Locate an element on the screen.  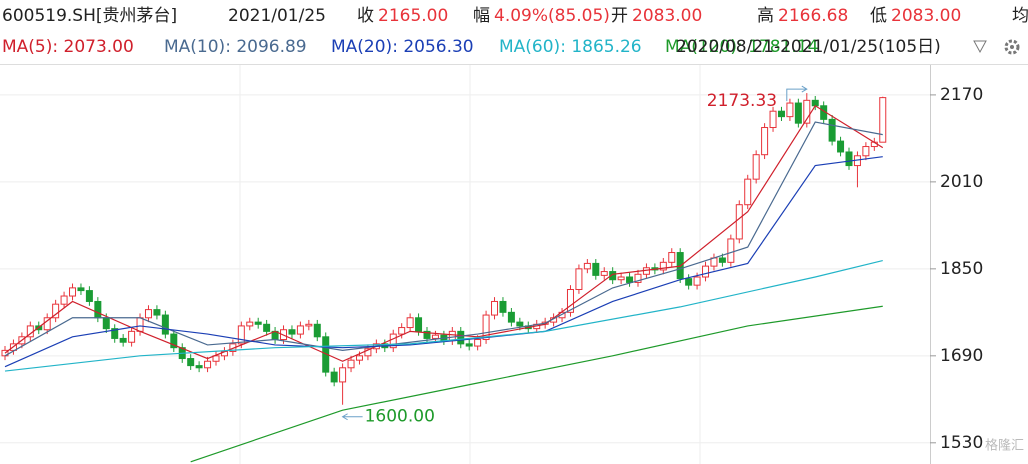
y-tick-label: 2170 is located at coordinates (961, 95).